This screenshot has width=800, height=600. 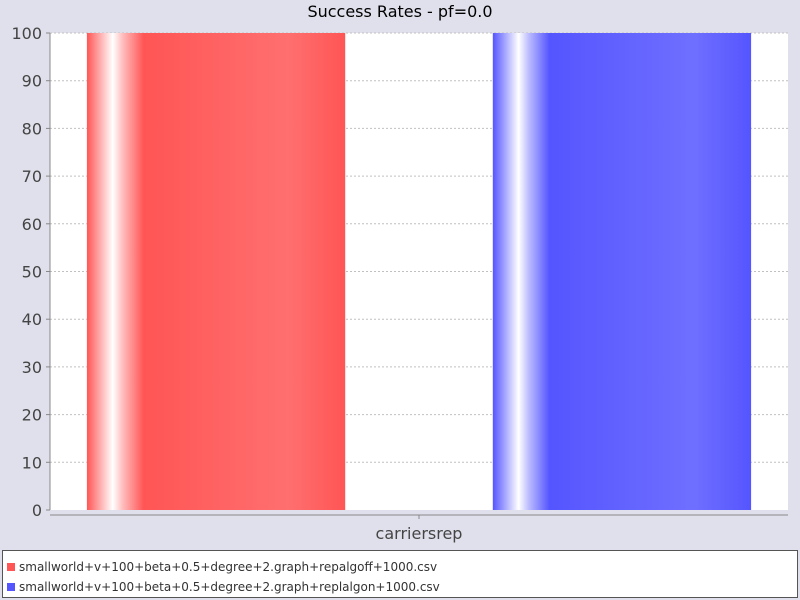 I want to click on y-tick-label: 60, so click(x=32, y=224).